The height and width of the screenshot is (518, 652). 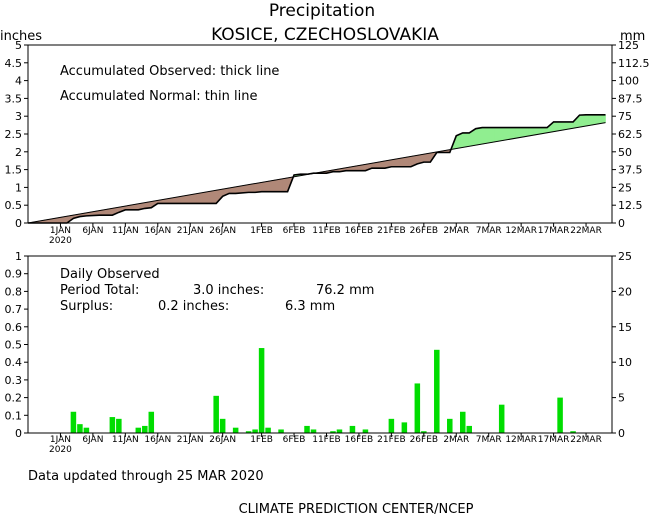 What do you see at coordinates (228, 290) in the screenshot?
I see `period-total-inches: 3.0 inches:` at bounding box center [228, 290].